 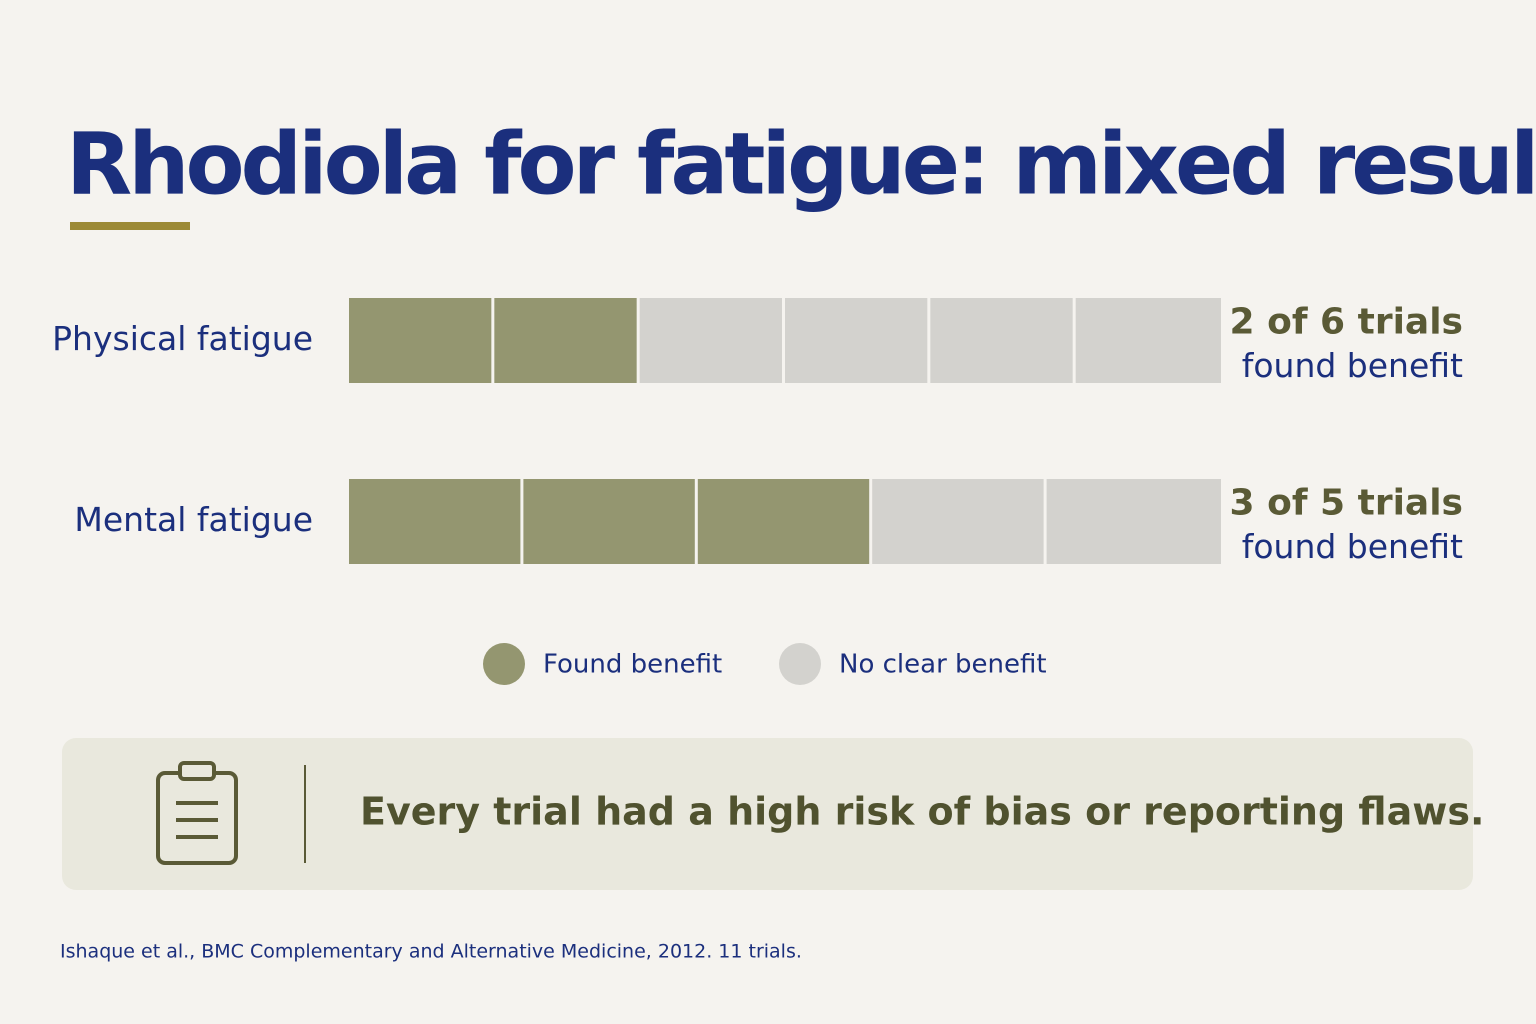 I want to click on clipboard-icon, so click(x=197, y=813).